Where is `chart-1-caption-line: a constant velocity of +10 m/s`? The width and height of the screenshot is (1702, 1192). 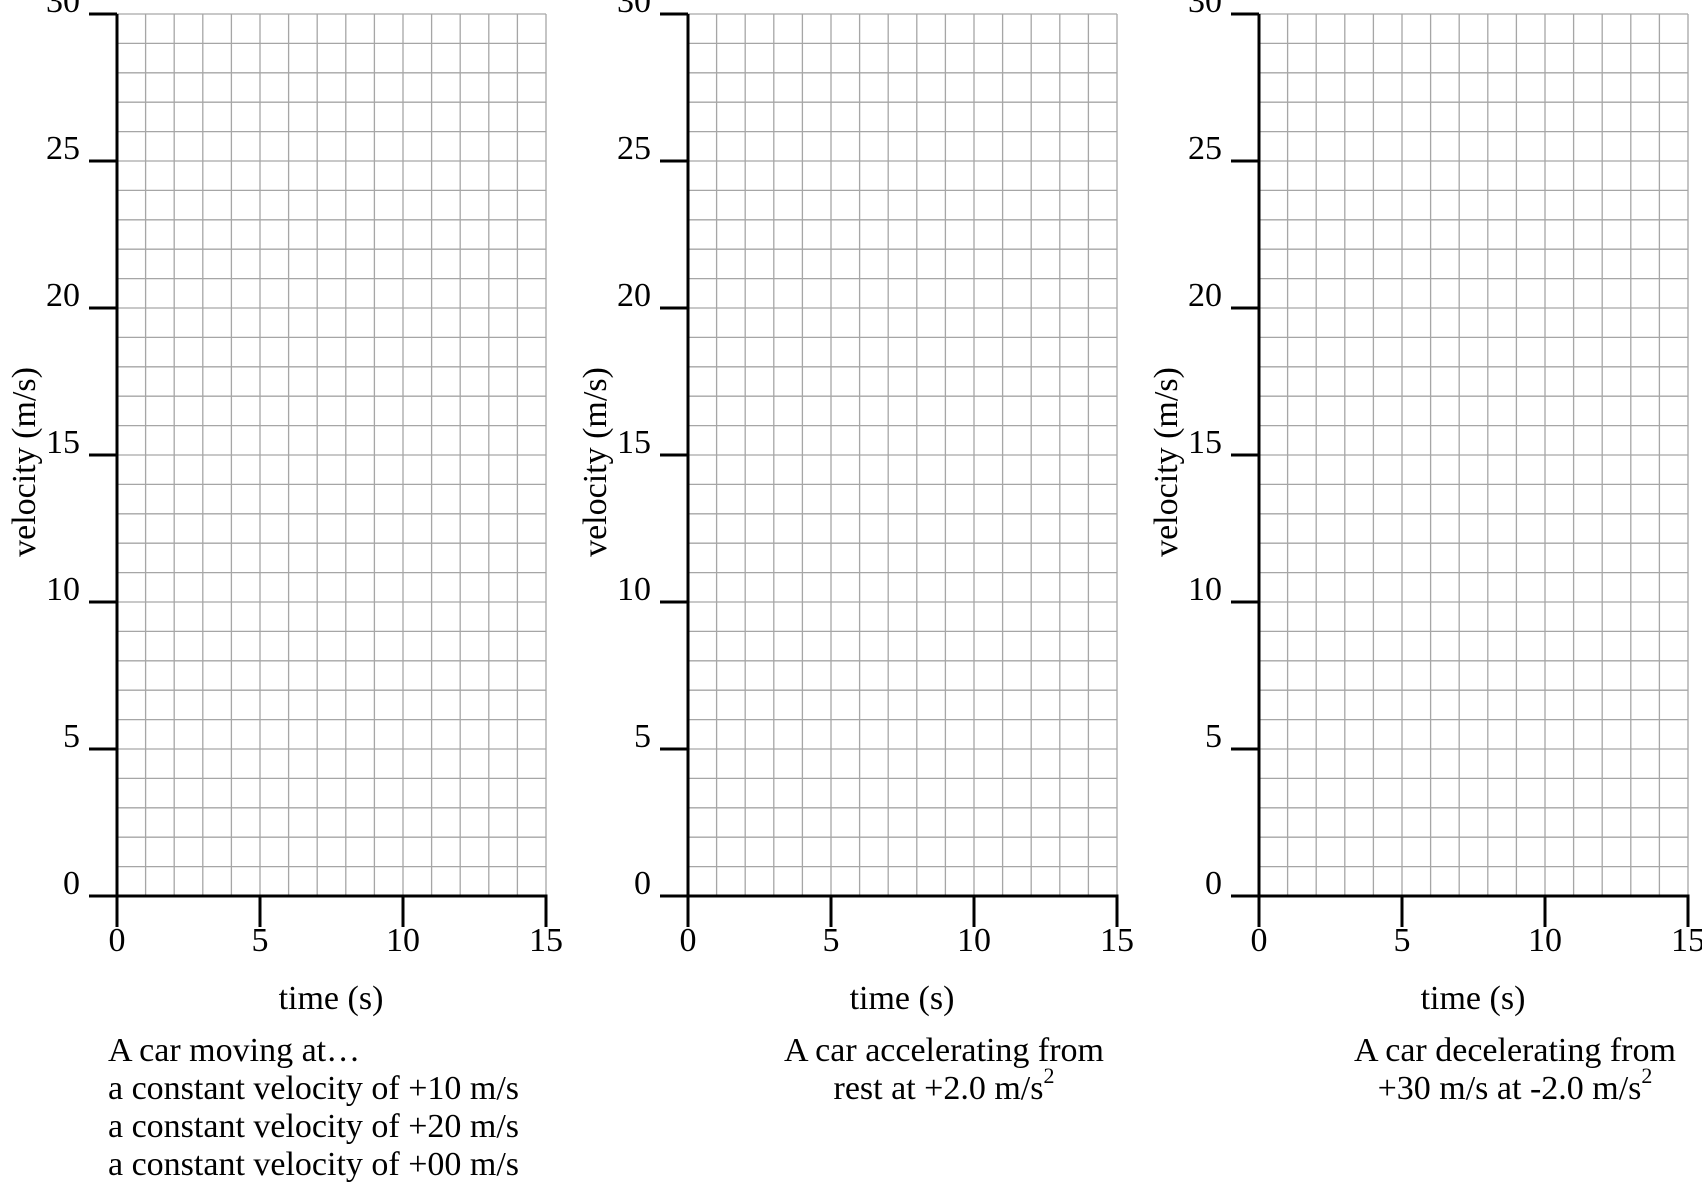
chart-1-caption-line: a constant velocity of +10 m/s is located at coordinates (314, 1088).